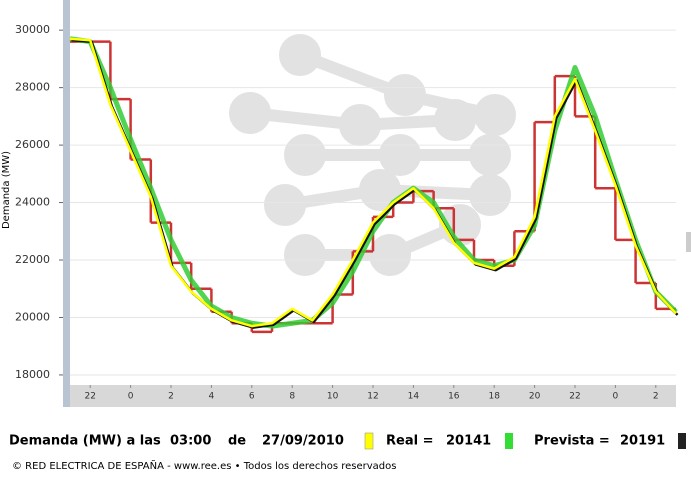 Image resolution: width=691 pixels, height=483 pixels. What do you see at coordinates (535, 397) in the screenshot?
I see `x-tick-label: 20` at bounding box center [535, 397].